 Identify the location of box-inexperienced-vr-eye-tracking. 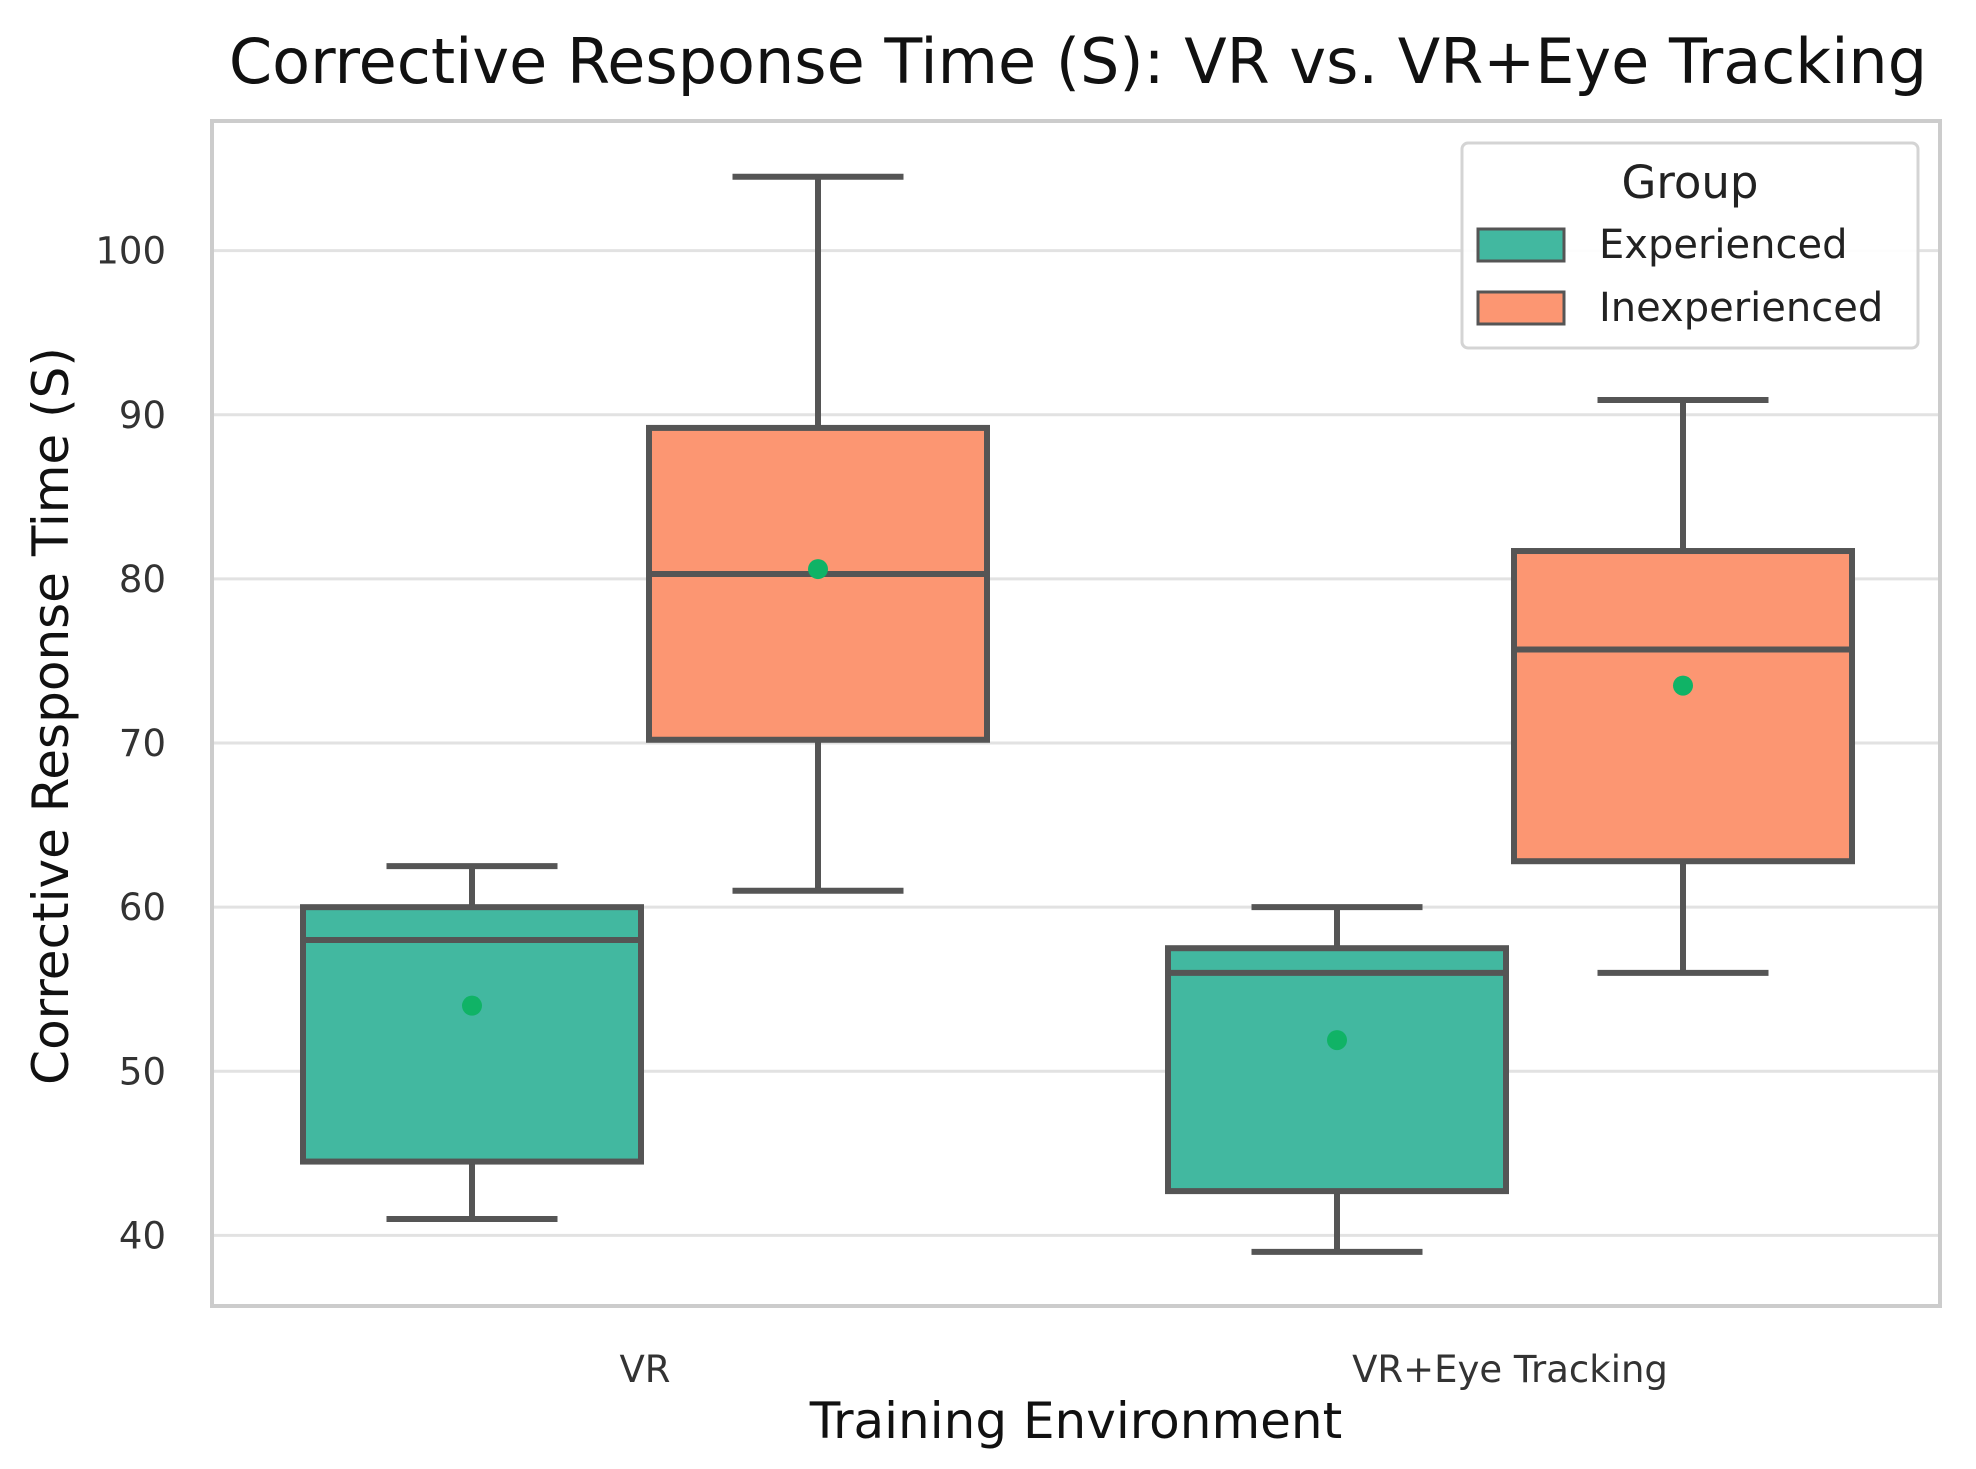
(1683, 686).